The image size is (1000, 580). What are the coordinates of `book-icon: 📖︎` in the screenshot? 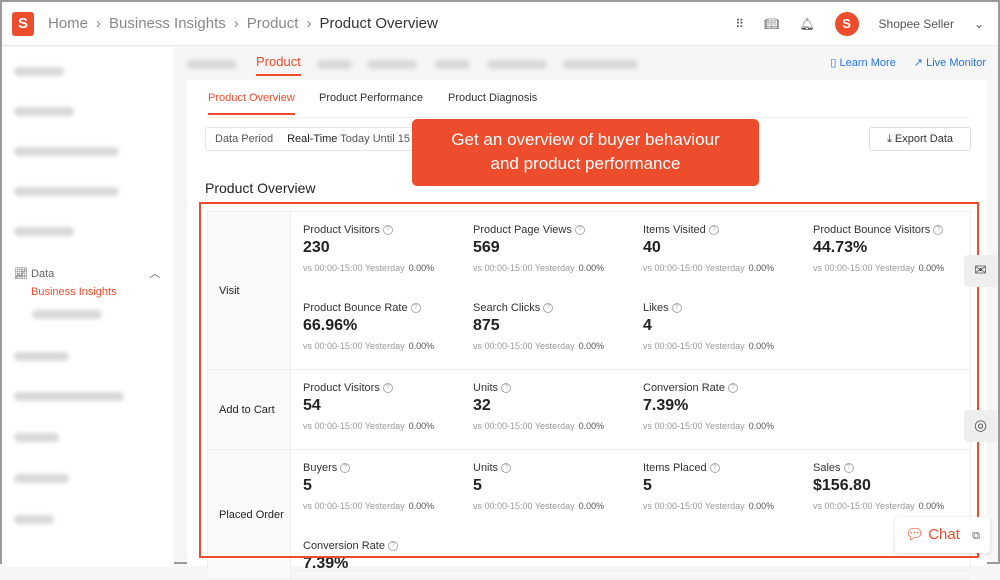 It's located at (772, 24).